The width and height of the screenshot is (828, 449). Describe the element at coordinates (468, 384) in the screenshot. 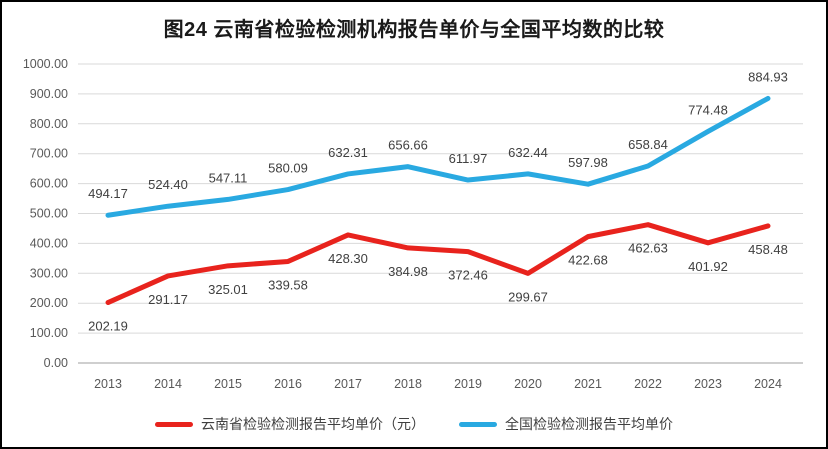

I see `x-axis-tick-label: 2019` at that location.